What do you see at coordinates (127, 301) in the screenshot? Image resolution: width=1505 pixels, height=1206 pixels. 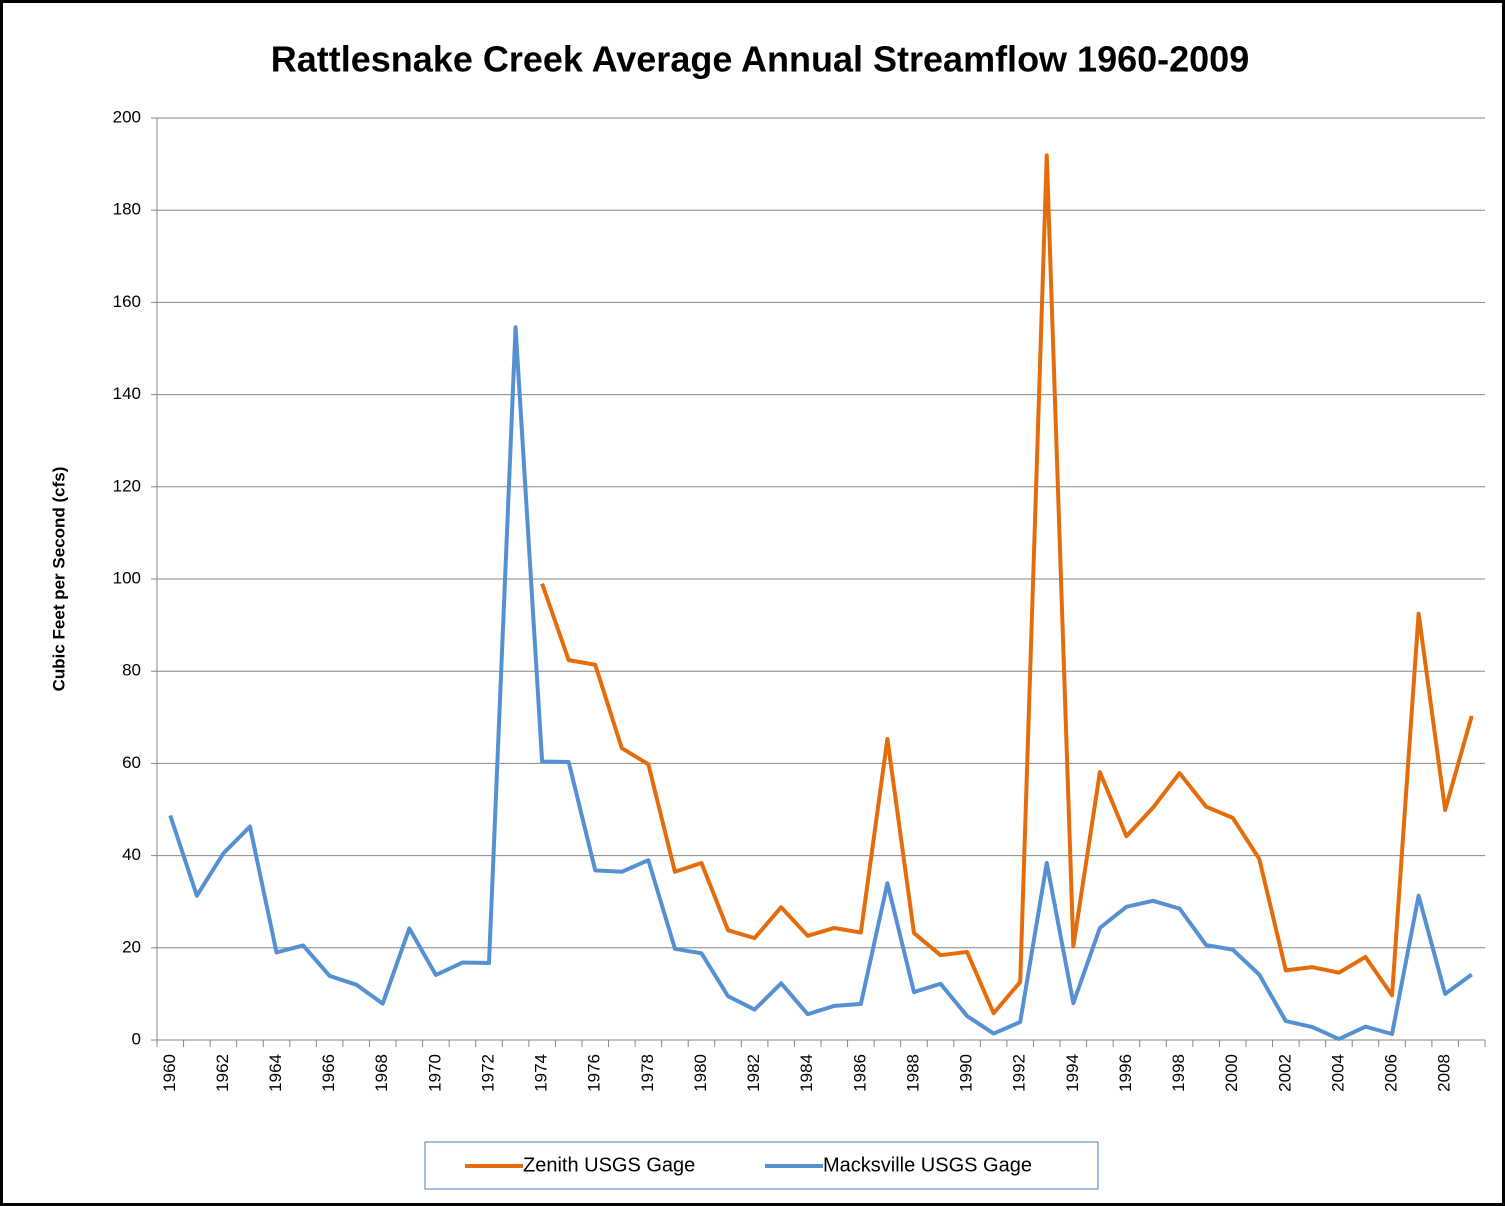 I see `y-tick-label: 160` at bounding box center [127, 301].